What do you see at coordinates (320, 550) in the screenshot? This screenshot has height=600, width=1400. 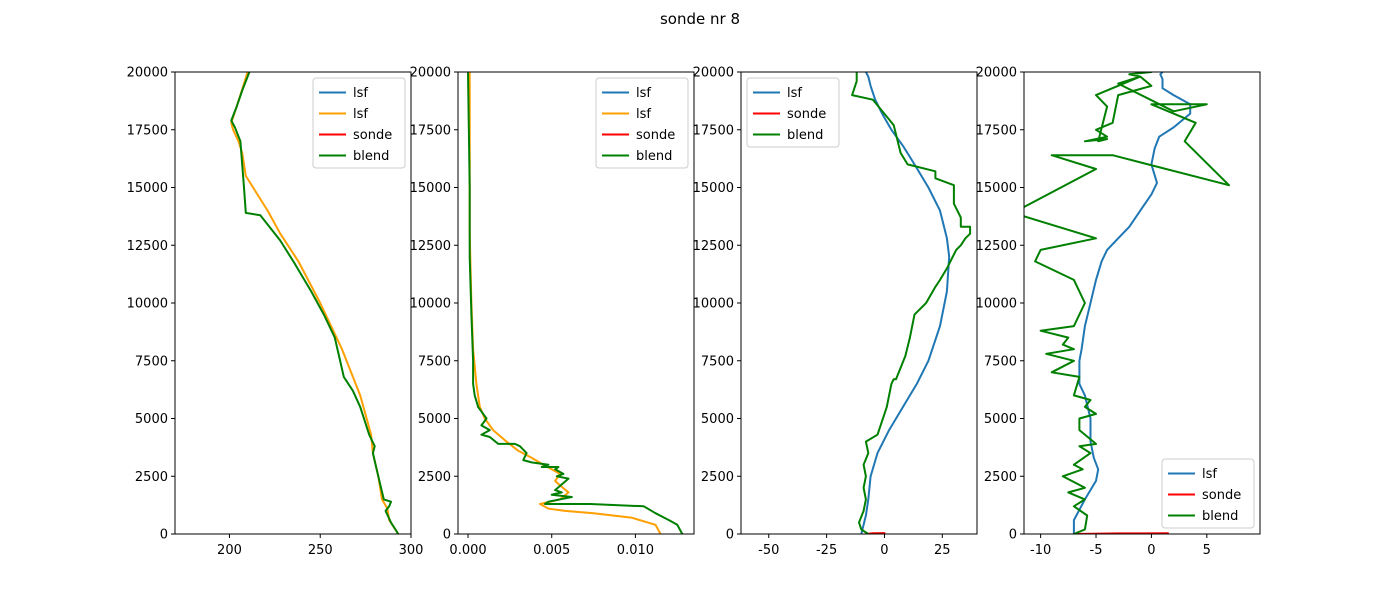 I see `x-tick-label: 250` at bounding box center [320, 550].